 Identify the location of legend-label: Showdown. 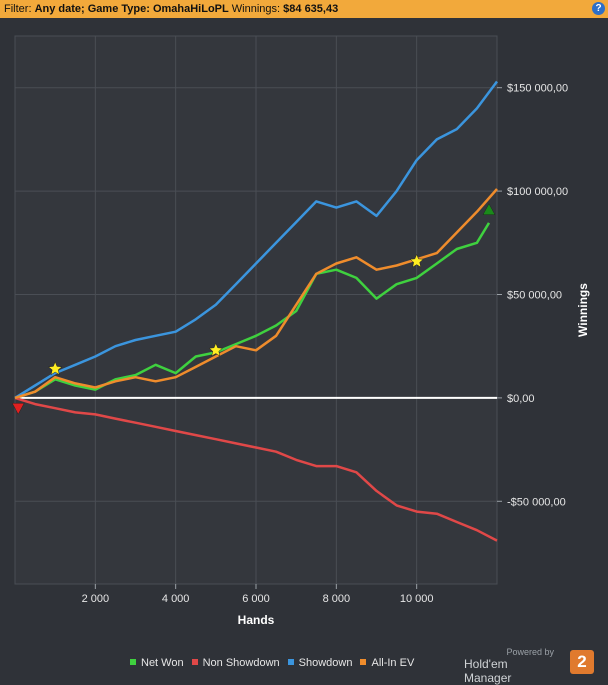
(325, 663).